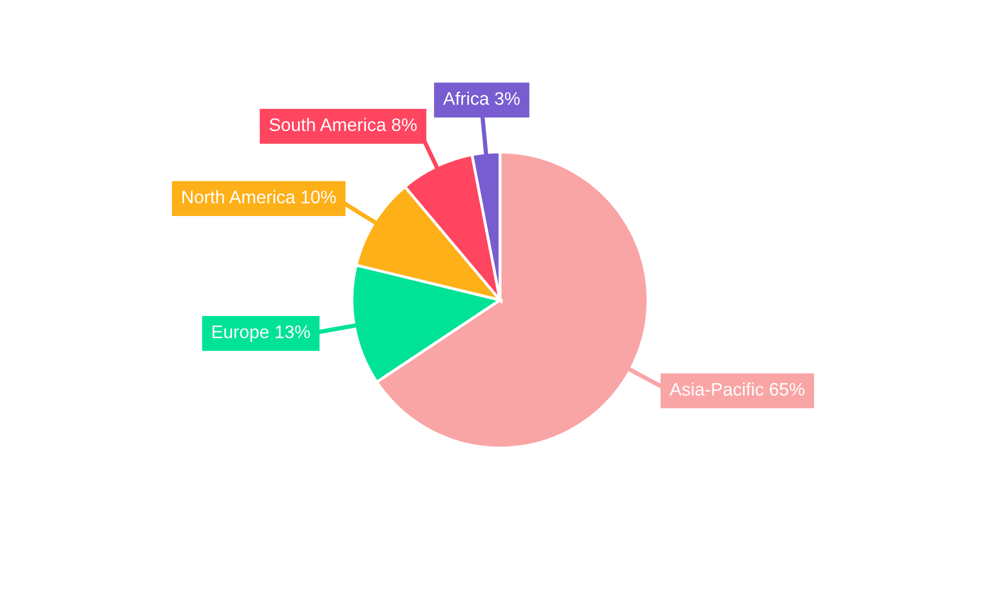 This screenshot has height=600, width=1000. Describe the element at coordinates (737, 389) in the screenshot. I see `slice-label: Asia-Pacific 65%` at that location.